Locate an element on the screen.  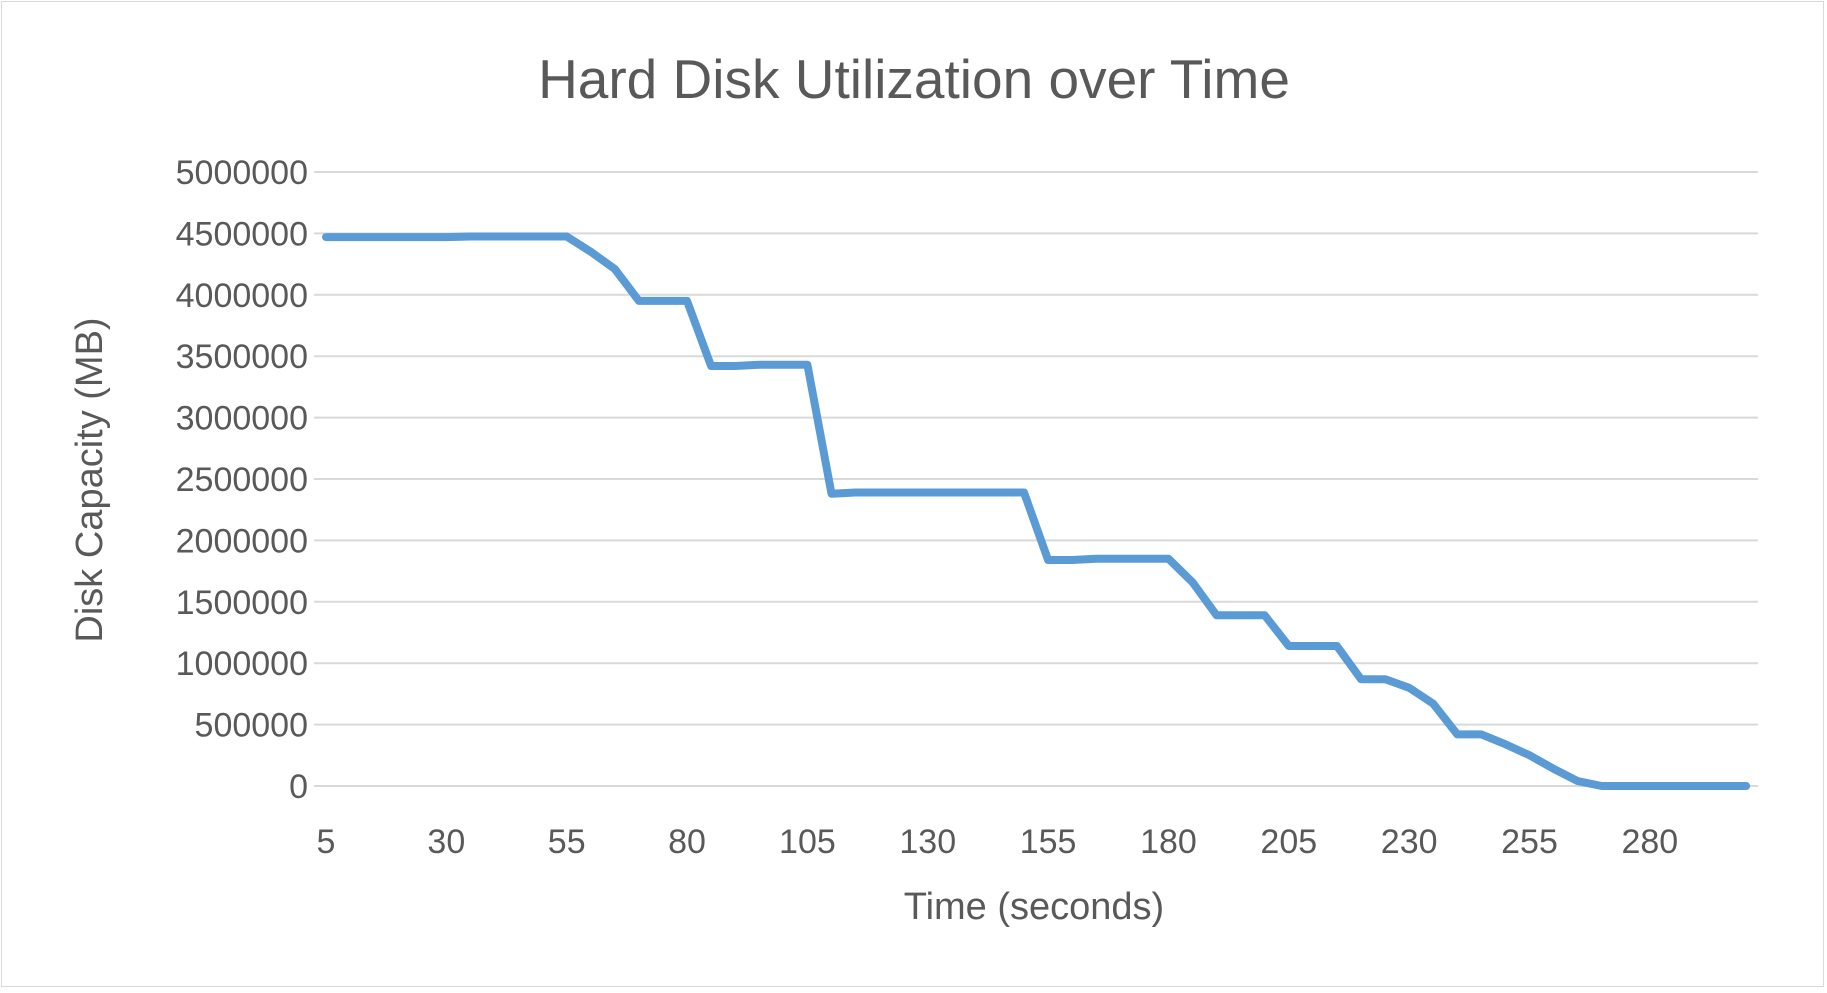
y-tick-label: 1000000 is located at coordinates (242, 664).